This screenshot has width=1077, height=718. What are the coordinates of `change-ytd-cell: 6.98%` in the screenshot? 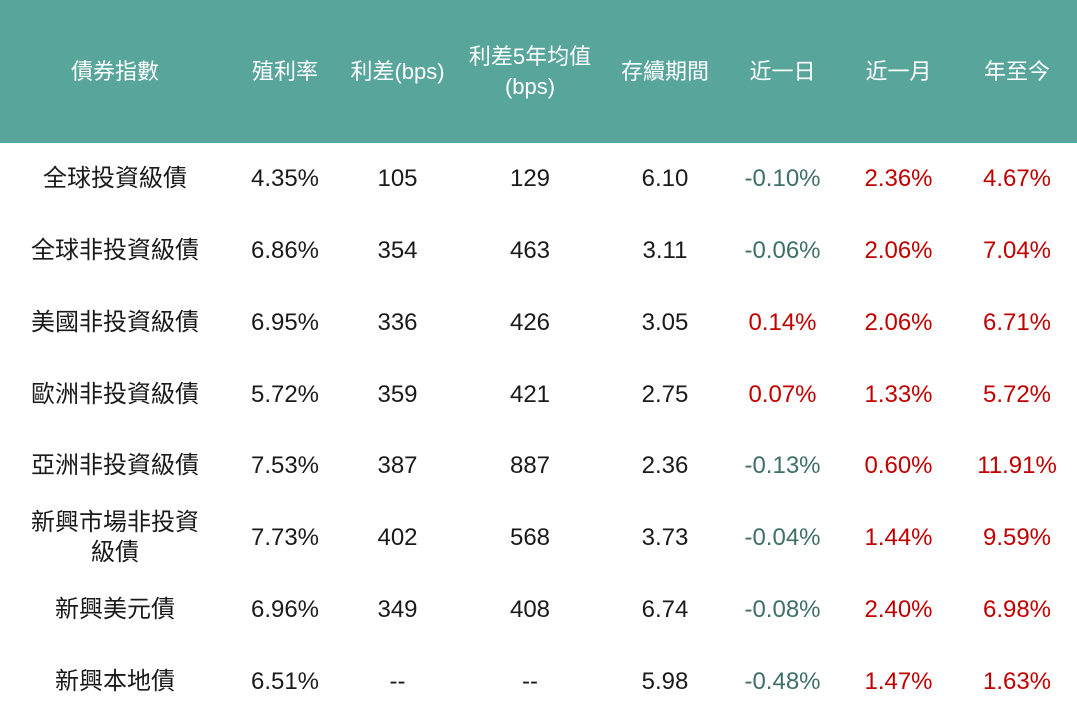 It's located at (1017, 610).